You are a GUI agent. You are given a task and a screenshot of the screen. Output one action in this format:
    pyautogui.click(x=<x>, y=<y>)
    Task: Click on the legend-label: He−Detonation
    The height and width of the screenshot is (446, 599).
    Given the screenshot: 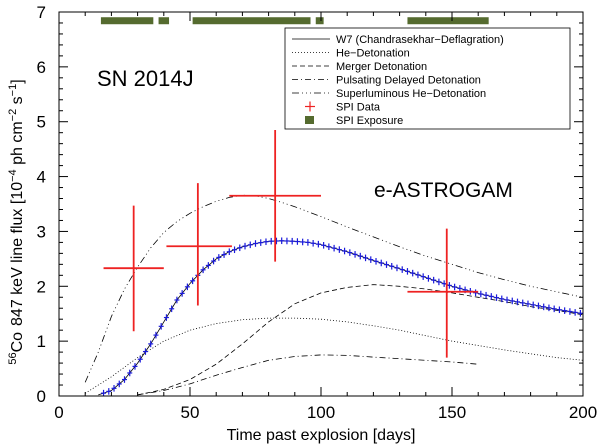 What is the action you would take?
    pyautogui.click(x=373, y=54)
    